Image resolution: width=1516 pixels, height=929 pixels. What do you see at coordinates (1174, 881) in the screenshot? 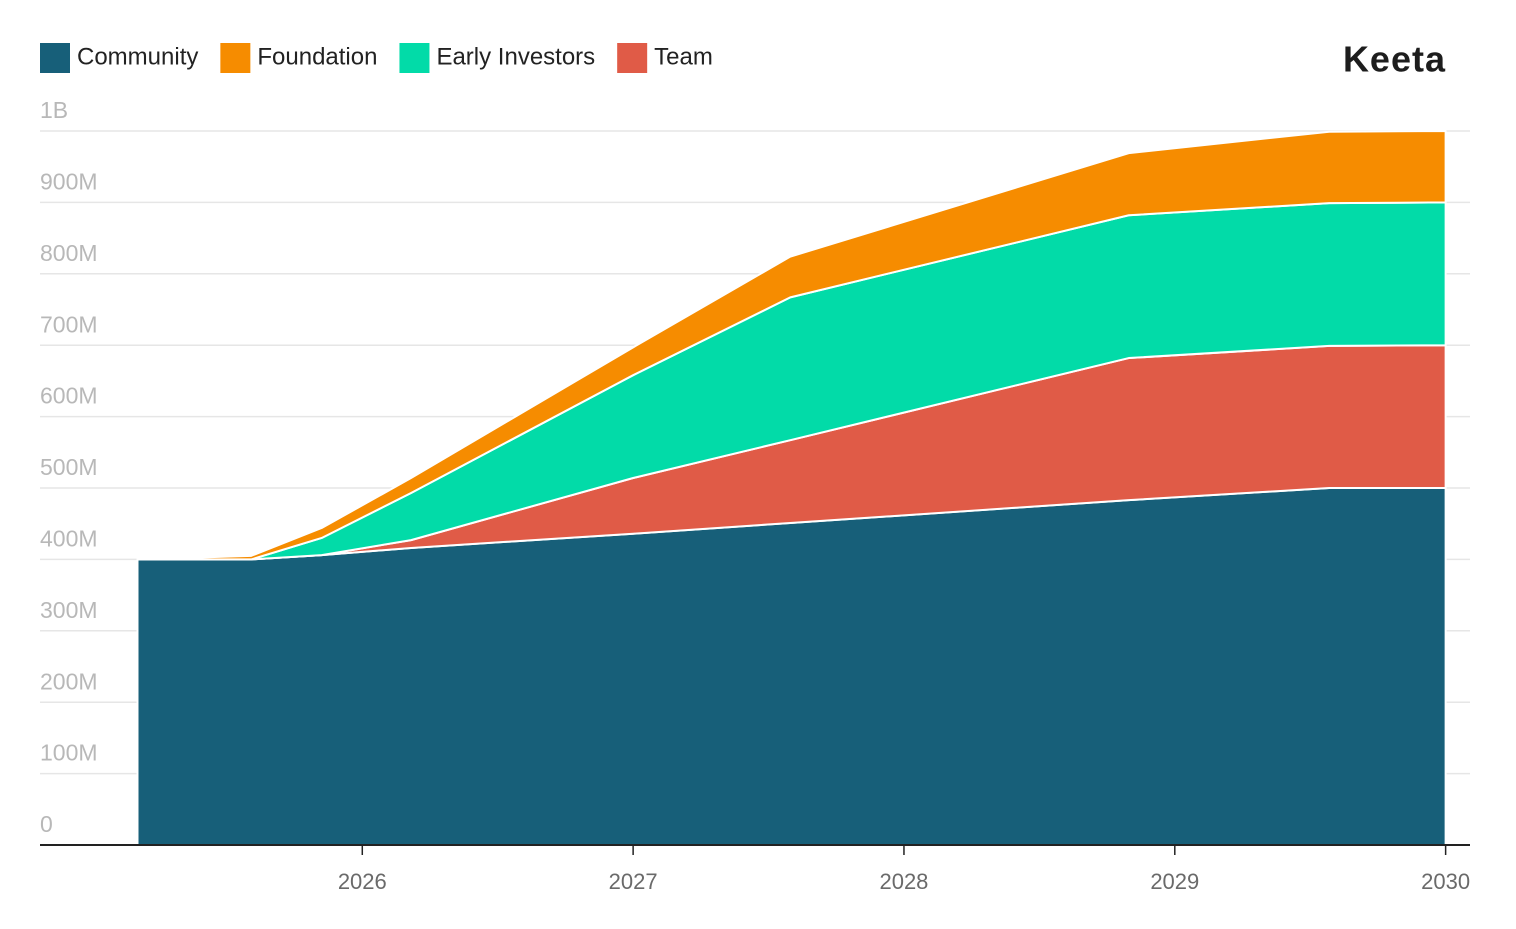
I see `x-tick-label: 2029` at bounding box center [1174, 881].